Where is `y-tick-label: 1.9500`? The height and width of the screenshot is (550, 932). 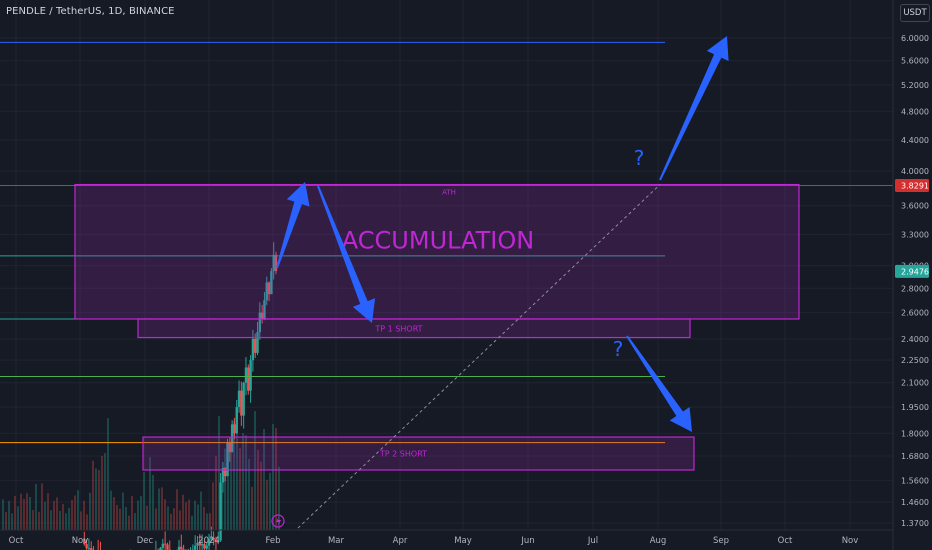
y-tick-label: 1.9500 is located at coordinates (915, 407).